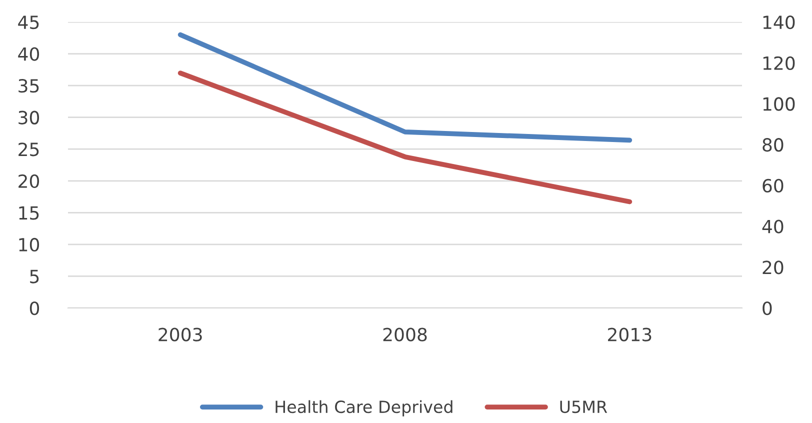 The width and height of the screenshot is (812, 423). Describe the element at coordinates (773, 145) in the screenshot. I see `y2-tick-label: 80` at that location.